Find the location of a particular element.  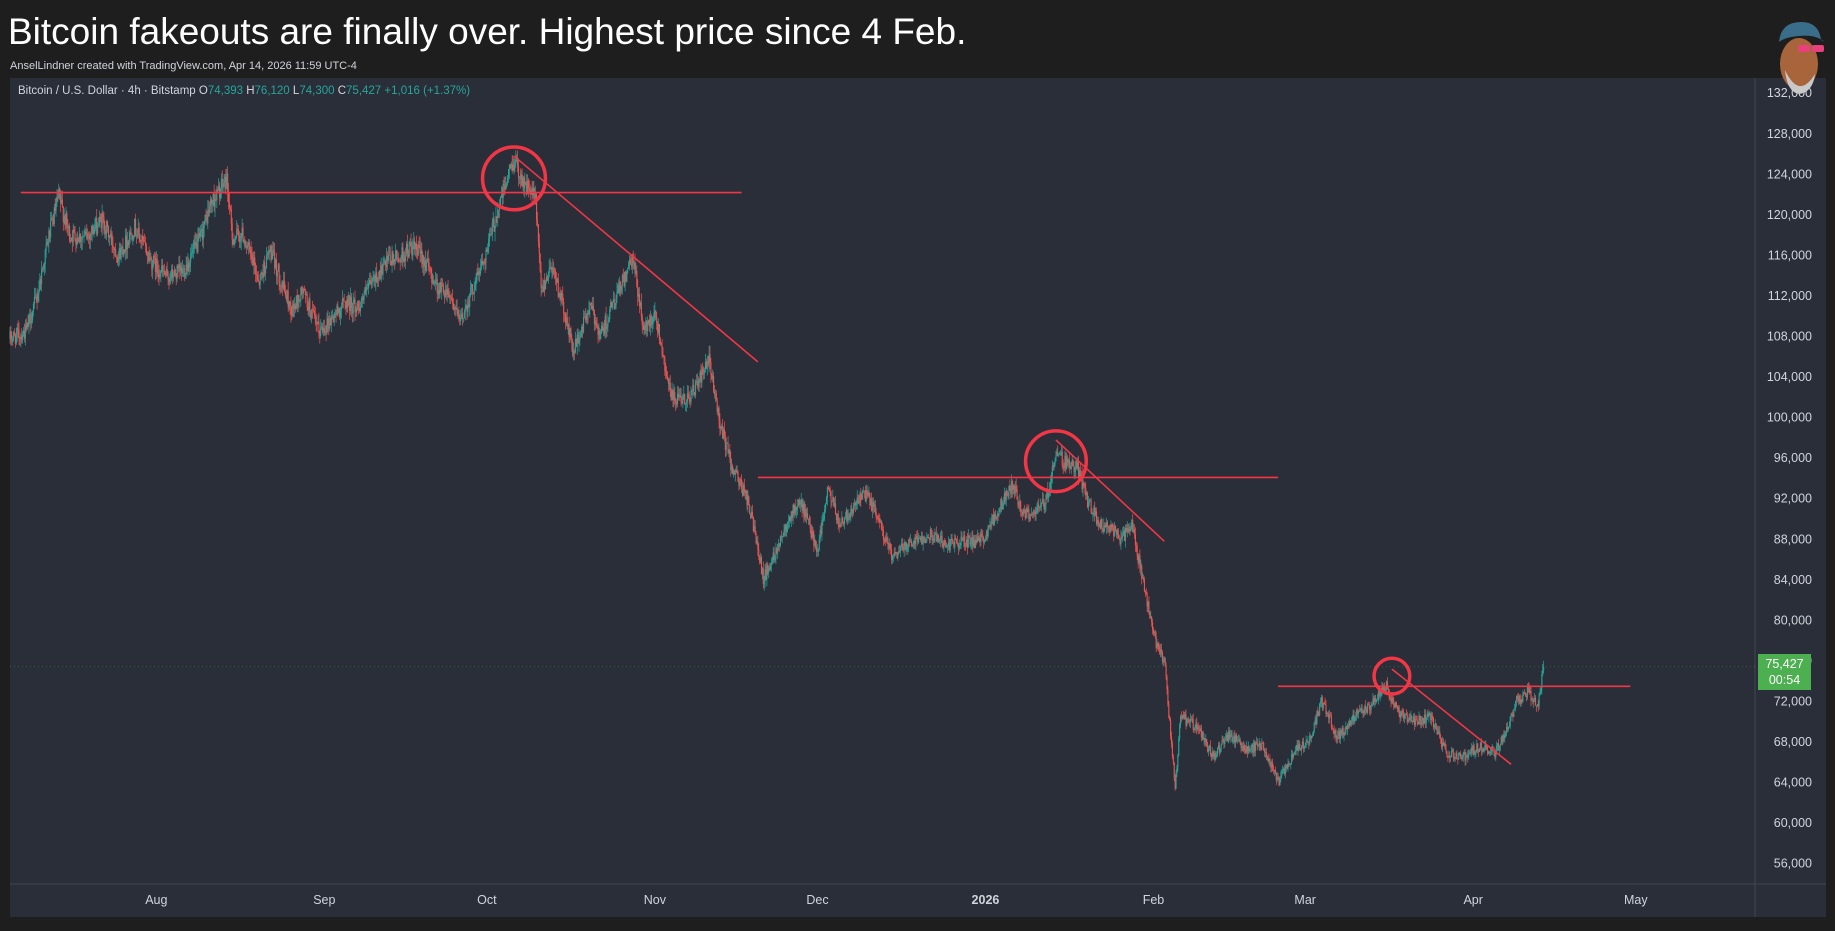

price-tick-label: 116,000 is located at coordinates (1790, 255).